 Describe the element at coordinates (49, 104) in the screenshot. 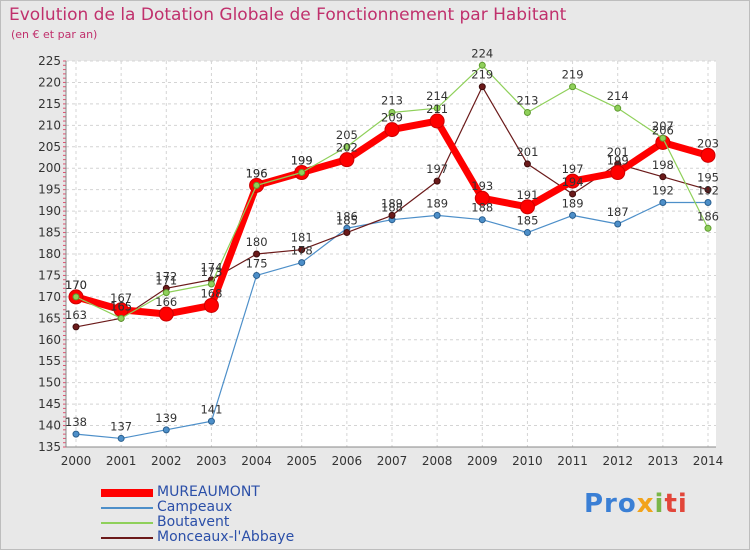

I see `y-tick-label: 215` at that location.